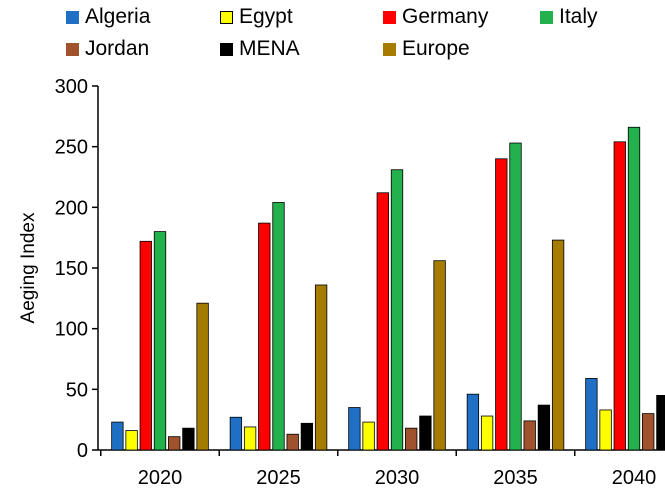 The height and width of the screenshot is (488, 665). What do you see at coordinates (266, 16) in the screenshot?
I see `legend-label: Egypt` at bounding box center [266, 16].